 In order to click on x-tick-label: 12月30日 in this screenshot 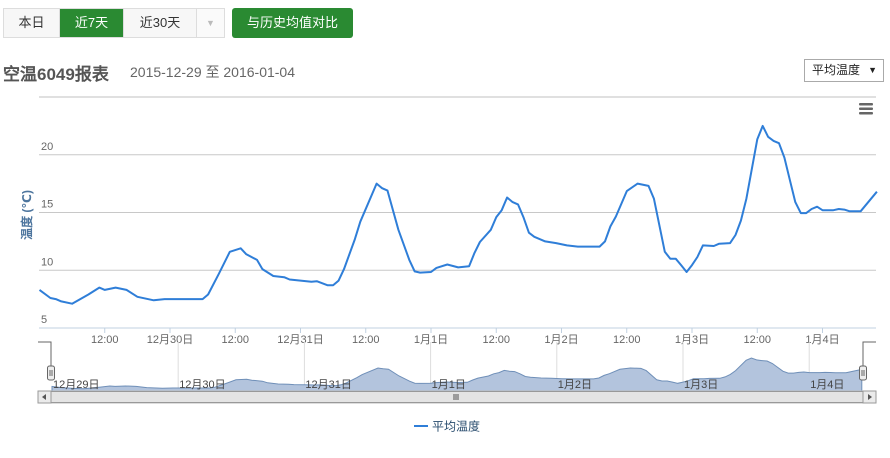, I will do `click(170, 340)`.